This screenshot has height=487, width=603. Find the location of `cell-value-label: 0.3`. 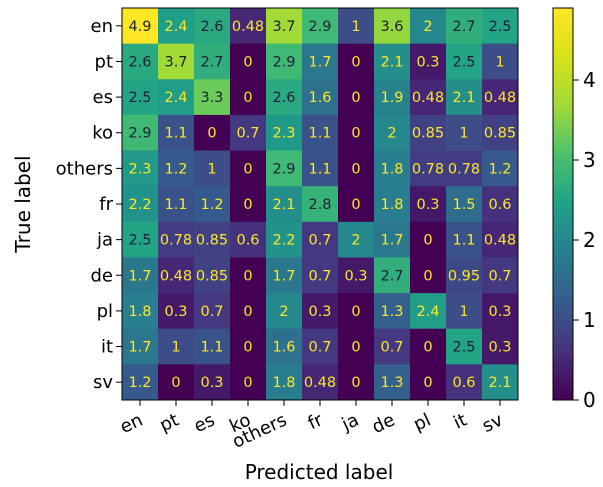

cell-value-label: 0.3 is located at coordinates (499, 312).